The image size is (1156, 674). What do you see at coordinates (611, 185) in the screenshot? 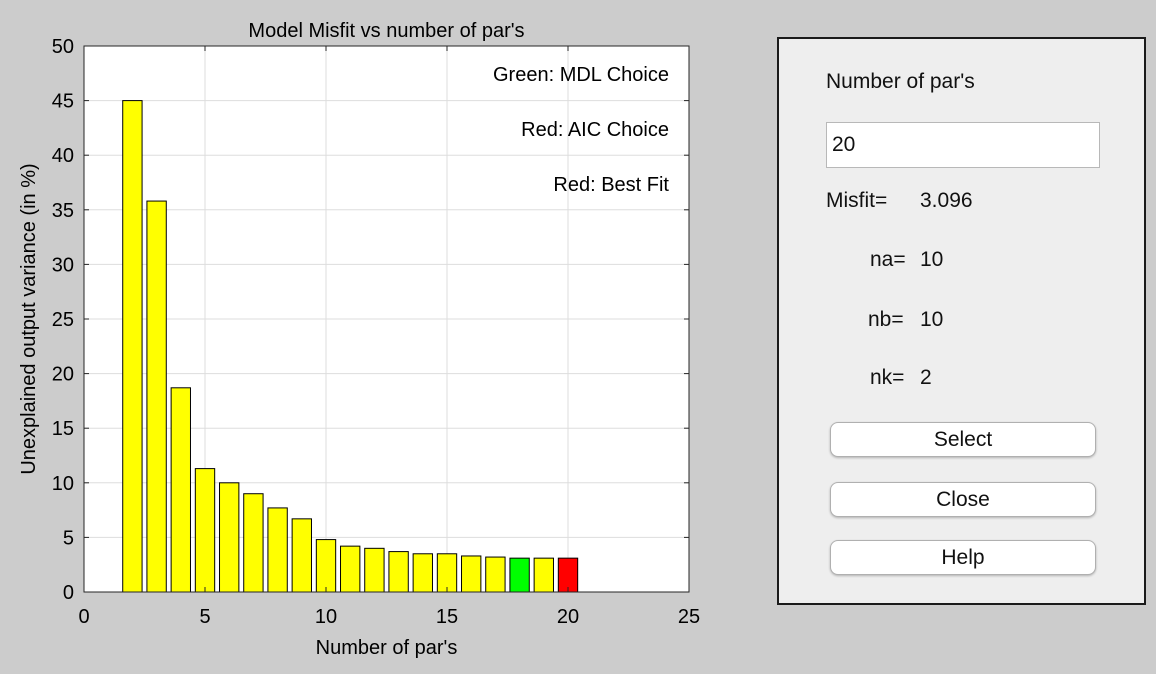
I see `chart-annotation: Red: Best Fit` at bounding box center [611, 185].